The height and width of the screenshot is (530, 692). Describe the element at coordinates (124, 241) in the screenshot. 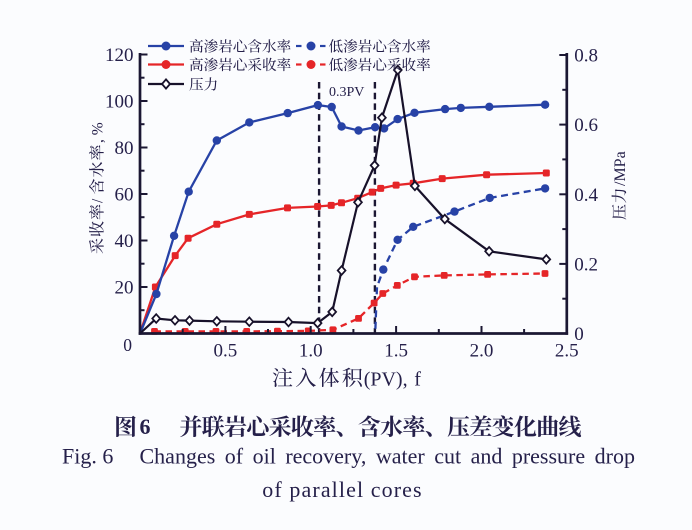

I see `svg-text: 40` at that location.